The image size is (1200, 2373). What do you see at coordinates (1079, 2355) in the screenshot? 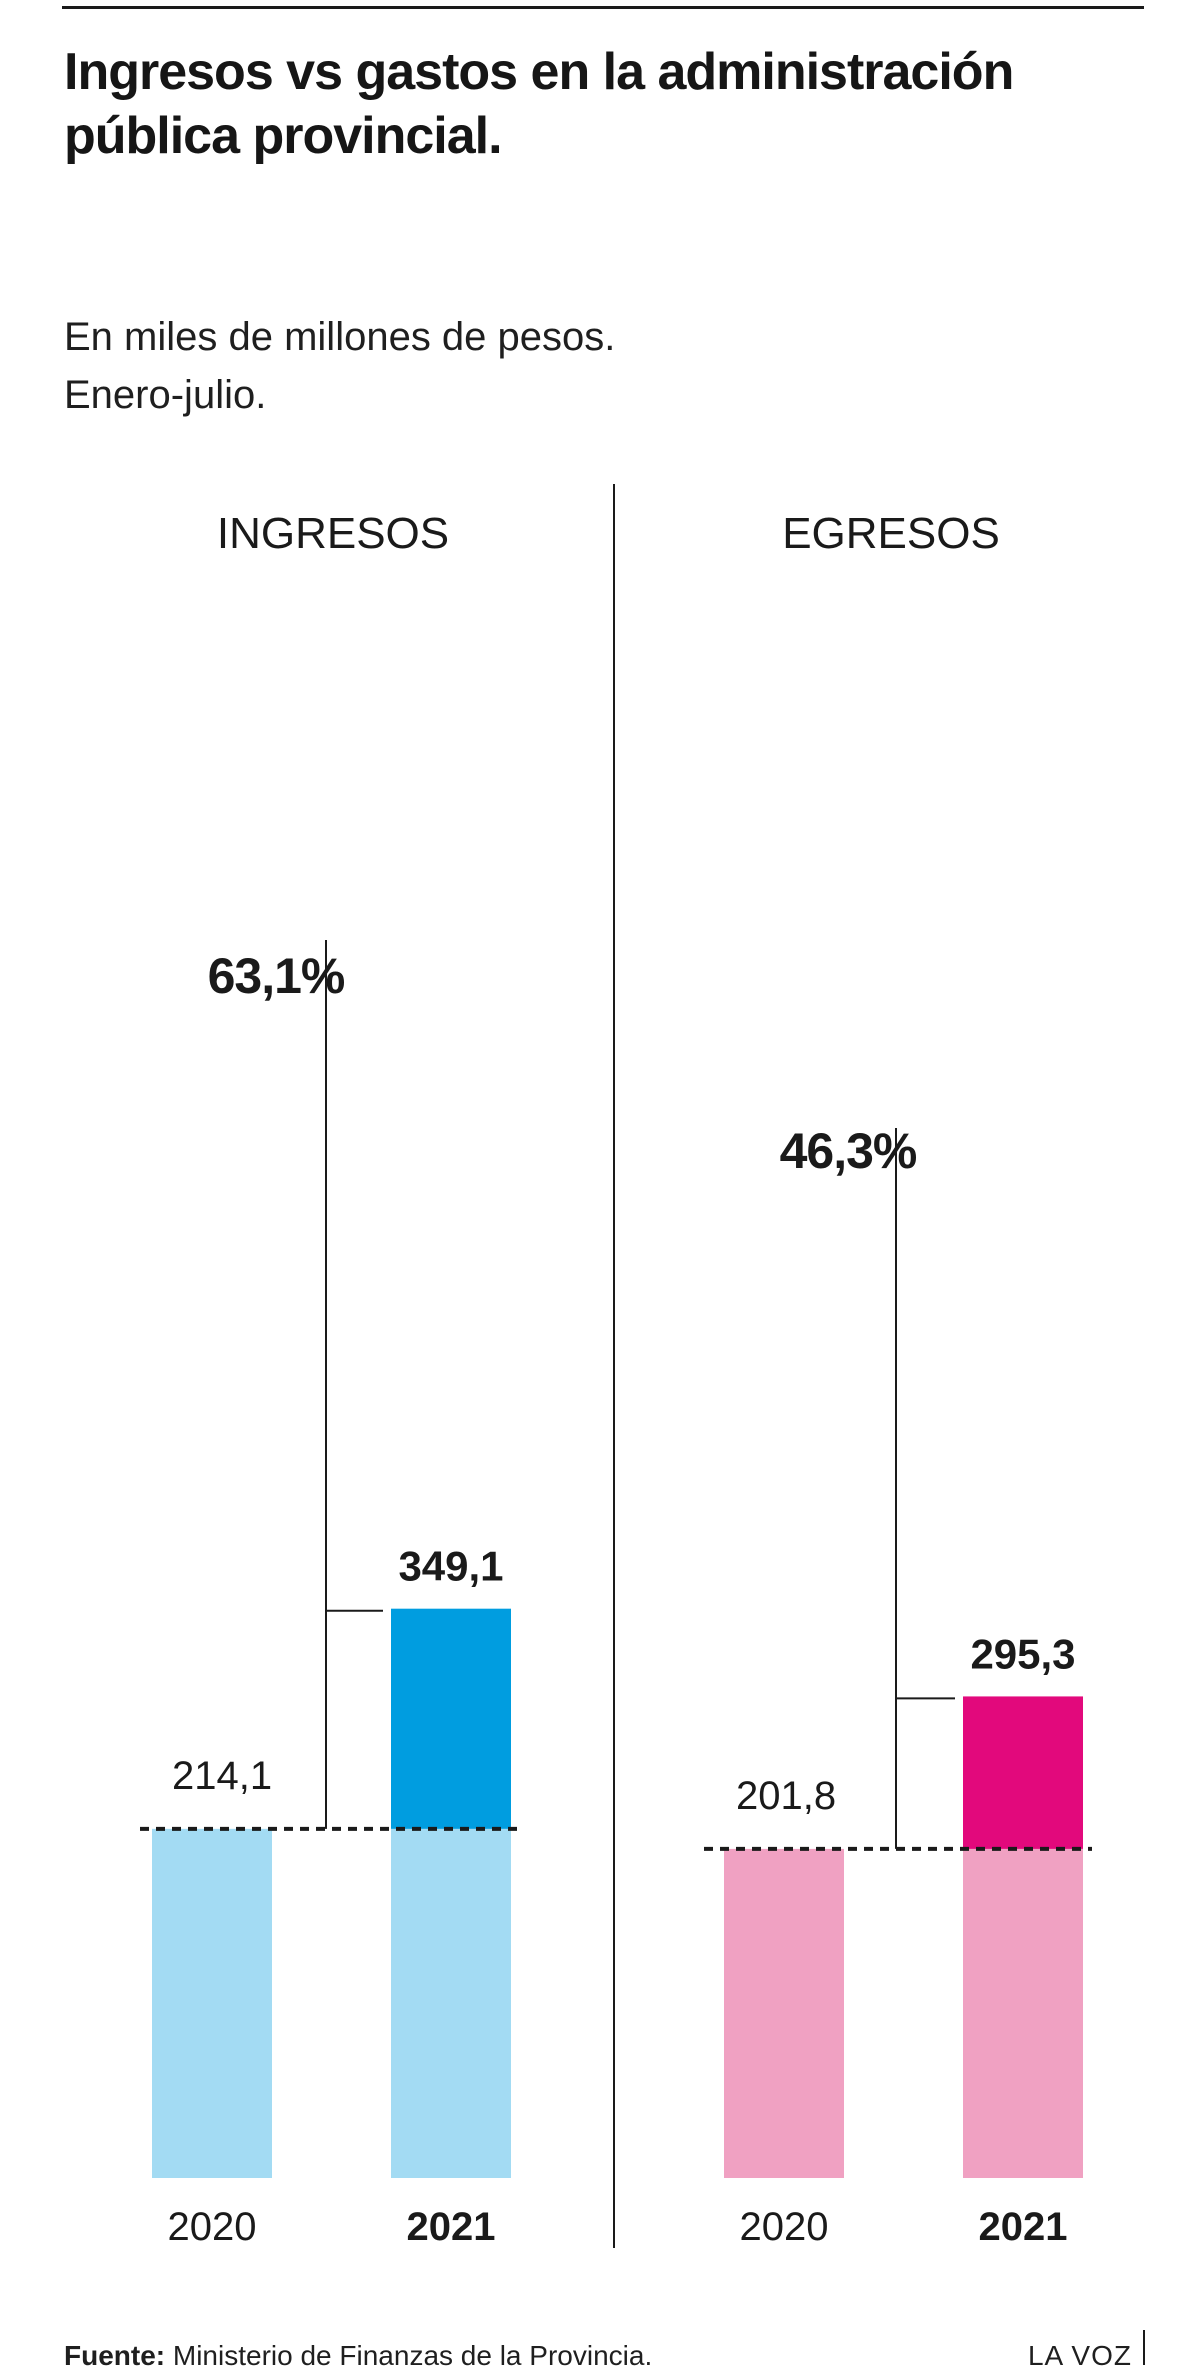
I see `brand-logo-text: LA VOZ` at bounding box center [1079, 2355].